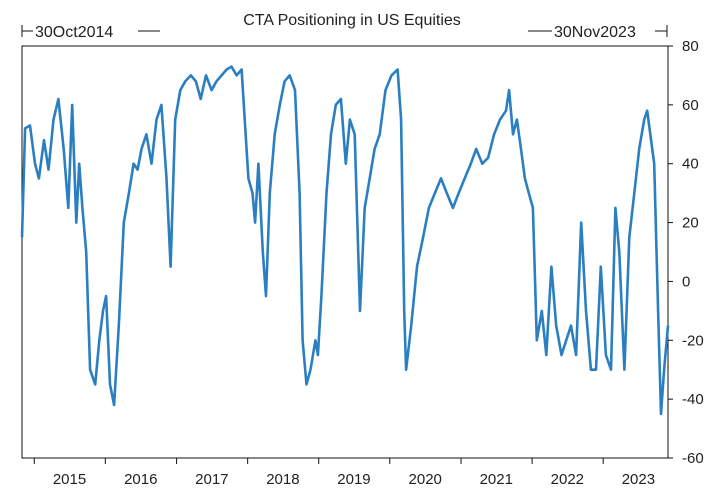  Describe the element at coordinates (693, 458) in the screenshot. I see `y-tick-label: -60` at that location.